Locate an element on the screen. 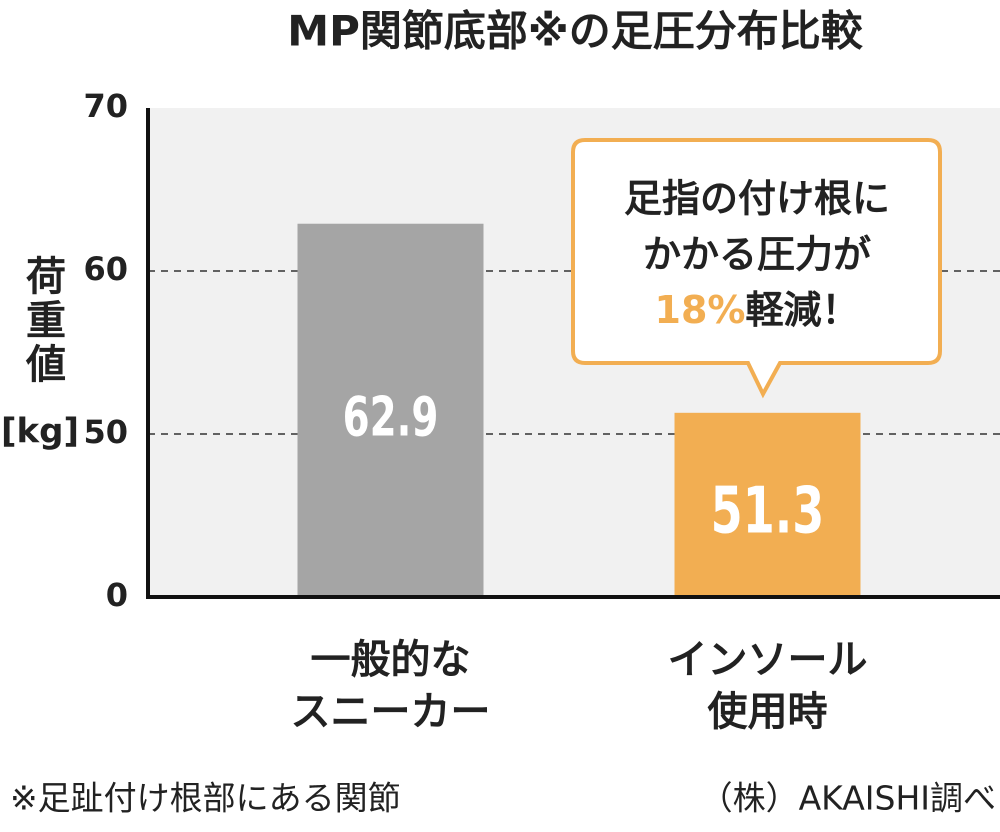 Image resolution: width=1000 pixels, height=832 pixels. chart-title: MP関節底部※の足圧分布比較 is located at coordinates (575, 31).